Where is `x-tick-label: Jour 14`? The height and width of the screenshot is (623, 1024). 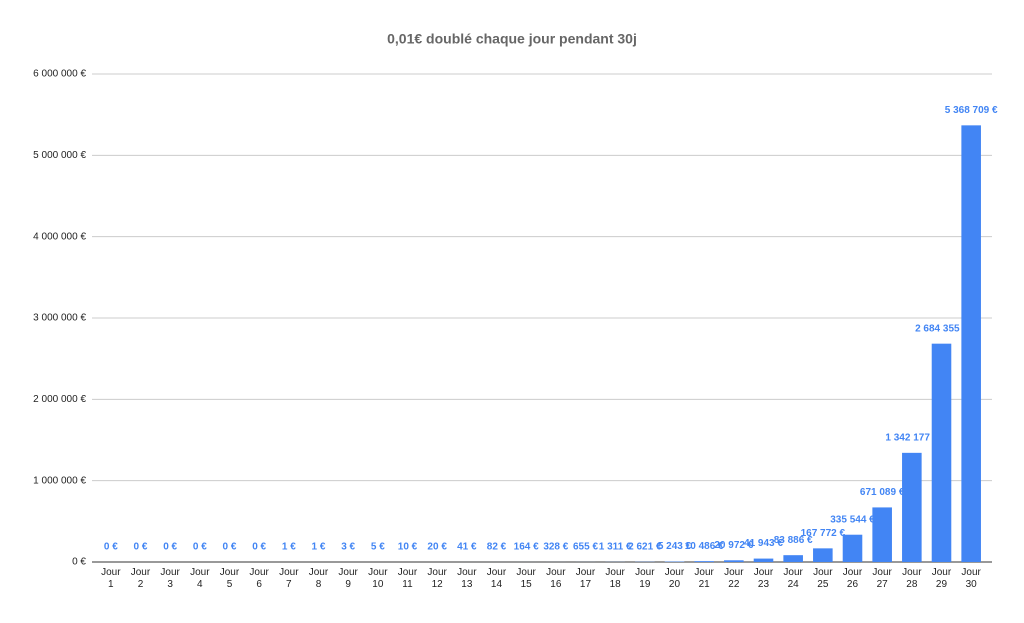 x-tick-label: Jour 14 is located at coordinates (496, 578).